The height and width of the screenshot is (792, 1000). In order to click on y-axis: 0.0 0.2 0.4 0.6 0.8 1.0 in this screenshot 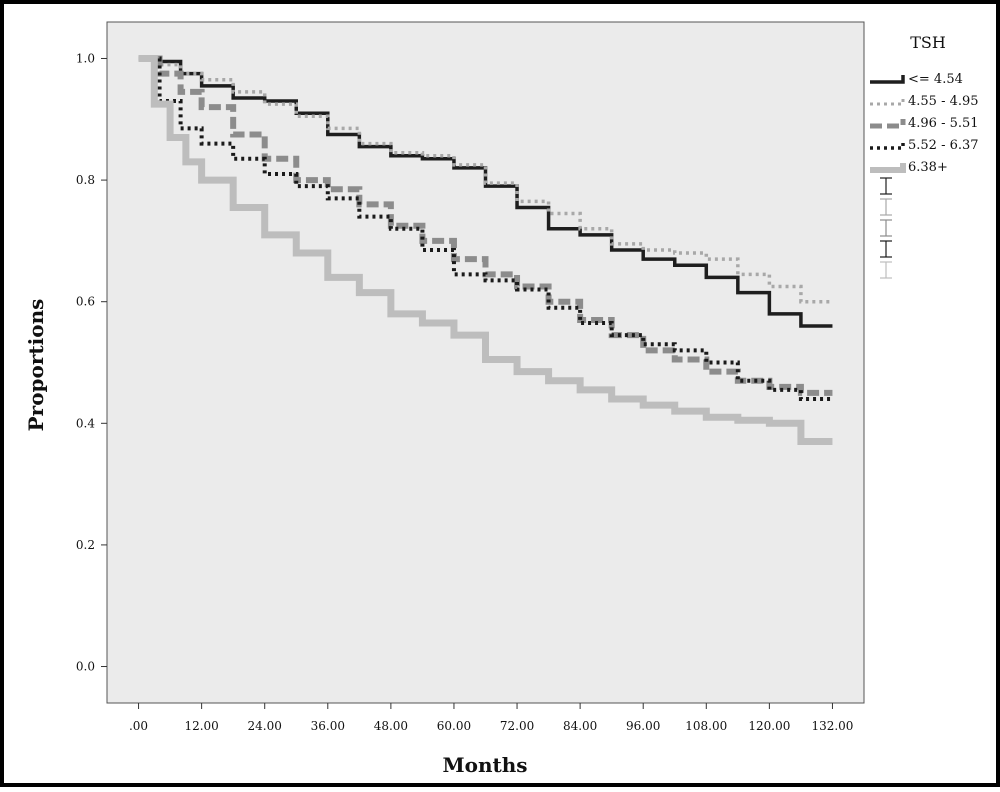, I will do `click(91, 362)`.